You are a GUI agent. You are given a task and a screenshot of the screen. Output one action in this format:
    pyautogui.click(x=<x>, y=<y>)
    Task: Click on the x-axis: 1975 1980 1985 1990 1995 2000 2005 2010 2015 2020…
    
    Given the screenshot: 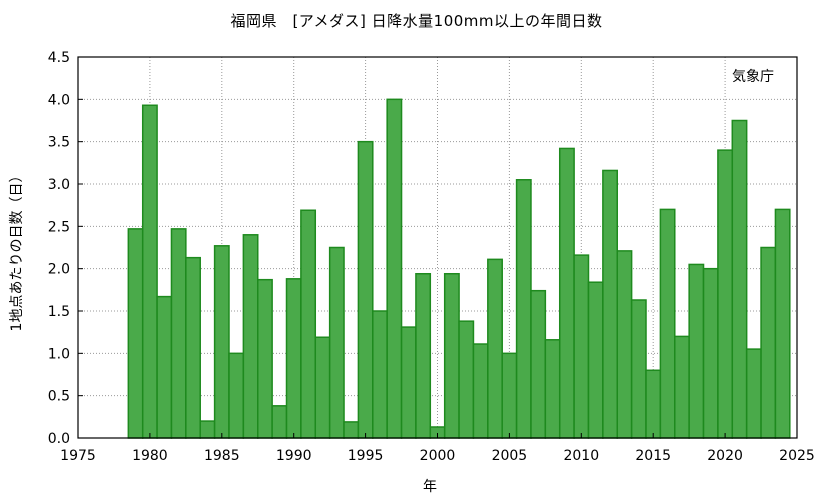 What is the action you would take?
    pyautogui.click(x=437, y=448)
    